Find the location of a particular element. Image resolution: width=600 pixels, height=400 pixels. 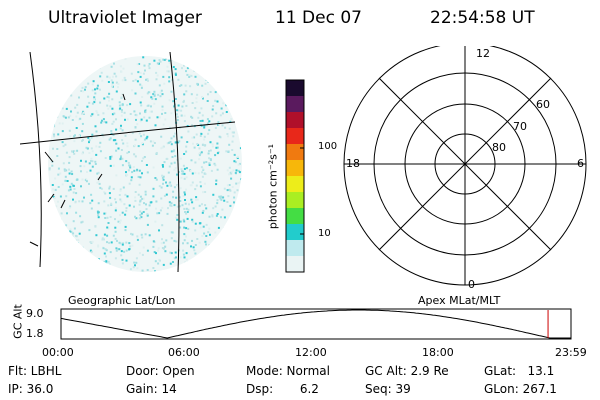

ip-value: IP: 36.0 is located at coordinates (31, 389).